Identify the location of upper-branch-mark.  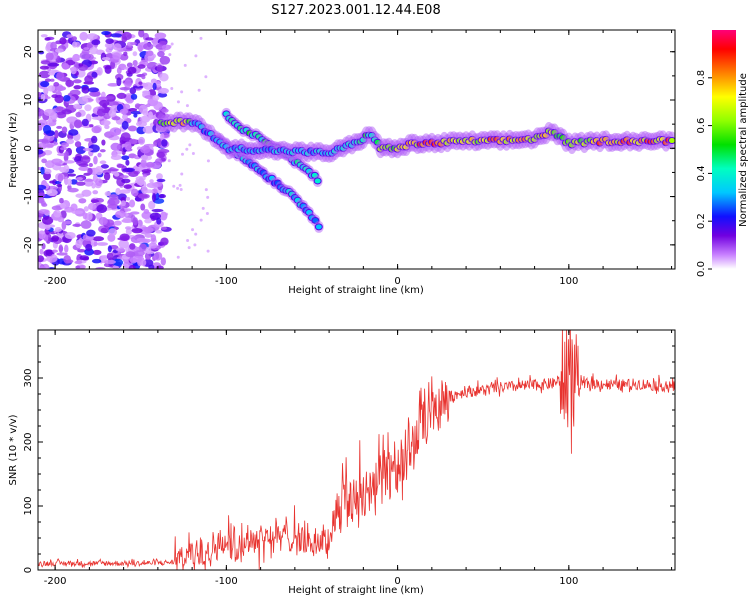
(317, 181).